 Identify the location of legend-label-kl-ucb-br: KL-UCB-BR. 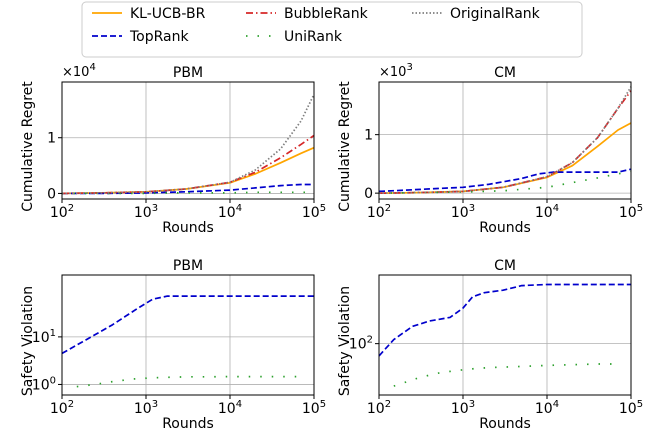
(168, 14).